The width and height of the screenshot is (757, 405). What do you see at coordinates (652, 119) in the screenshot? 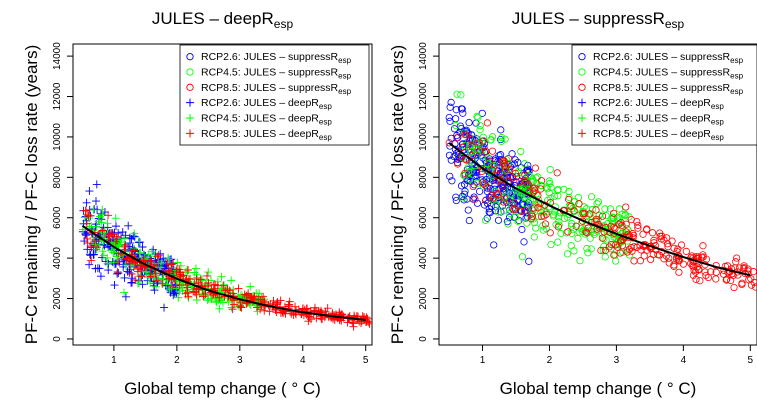
I see `legend-label-main: RCP4.5: JULES – deepR` at bounding box center [652, 119].